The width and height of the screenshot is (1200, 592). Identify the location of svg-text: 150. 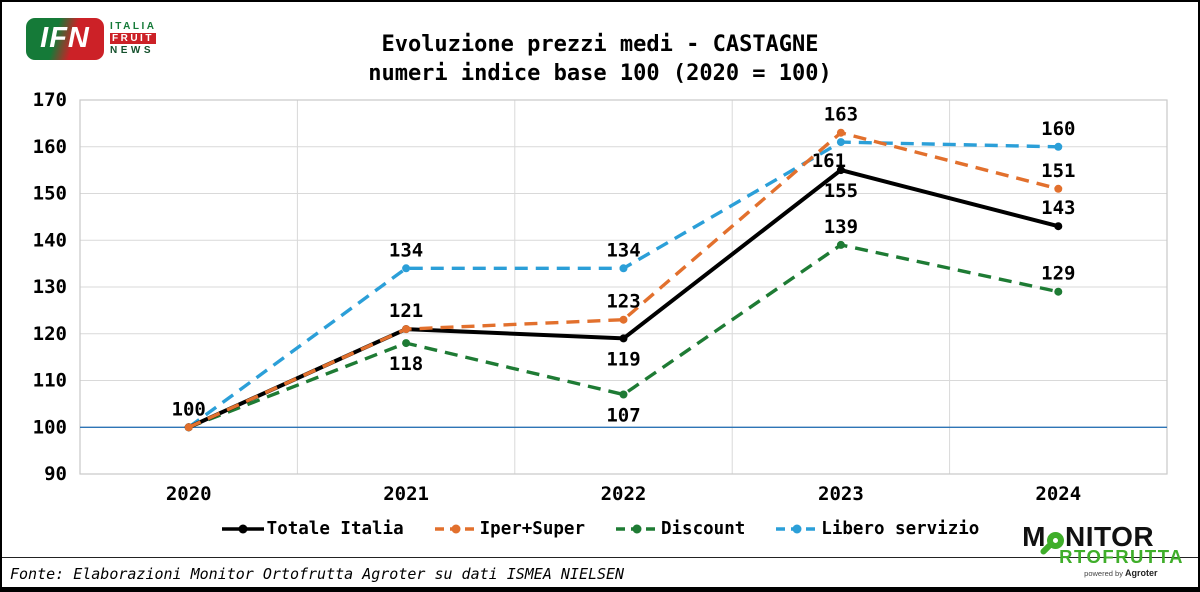
(50, 194).